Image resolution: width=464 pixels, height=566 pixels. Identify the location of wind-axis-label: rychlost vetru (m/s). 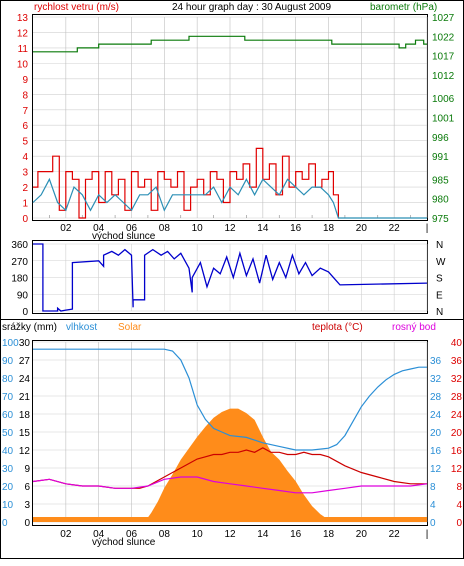
(76, 7).